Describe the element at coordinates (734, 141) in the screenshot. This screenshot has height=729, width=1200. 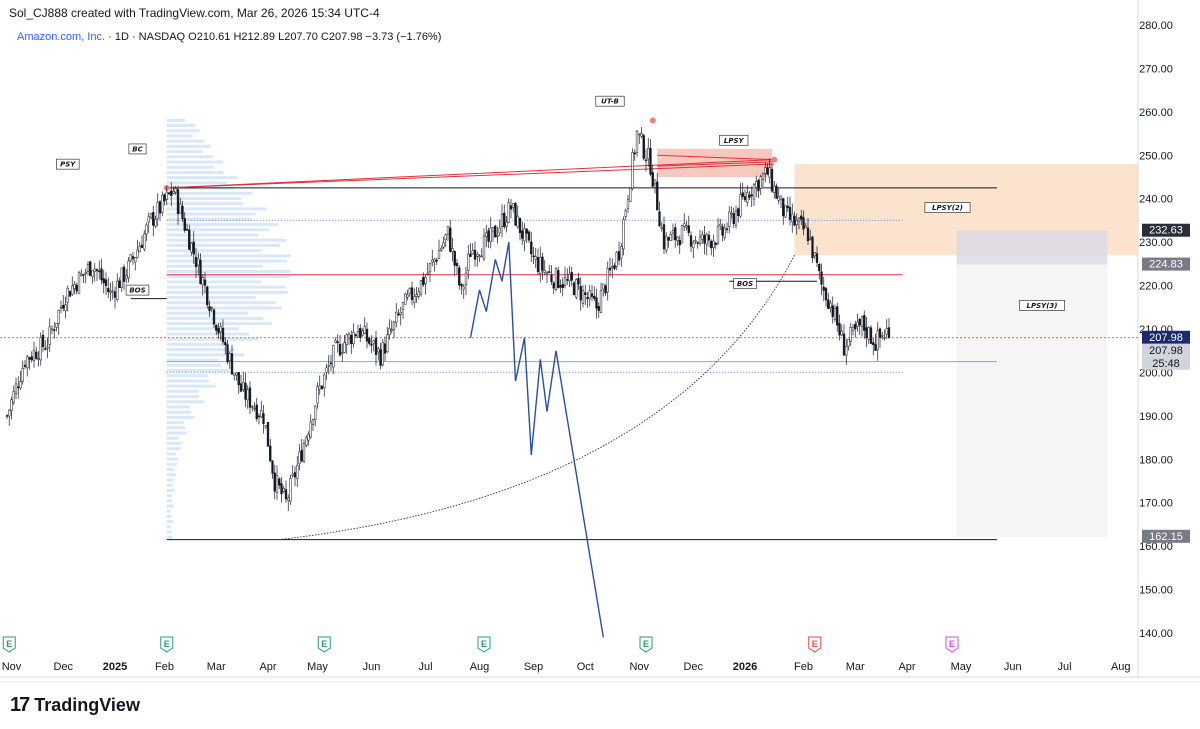
I see `annotation-label: LPSY` at that location.